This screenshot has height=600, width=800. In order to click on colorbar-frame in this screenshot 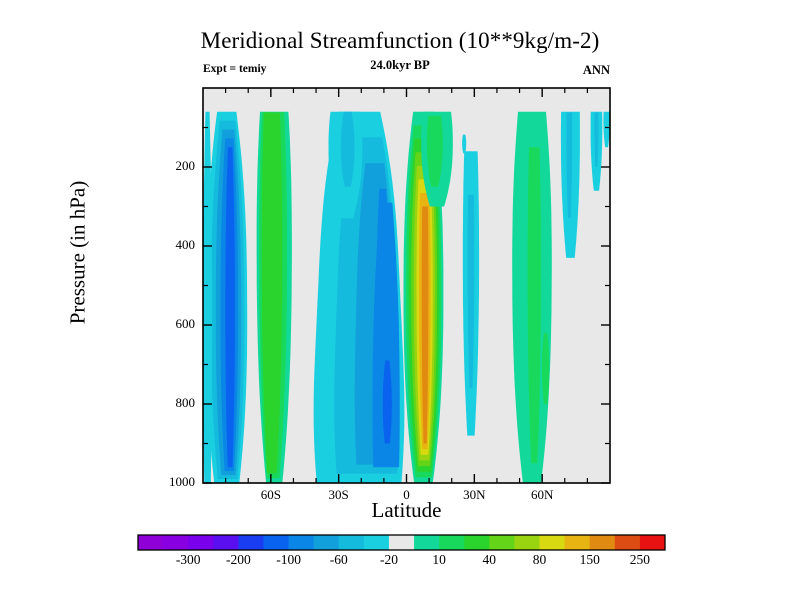, I will do `click(401, 542)`.